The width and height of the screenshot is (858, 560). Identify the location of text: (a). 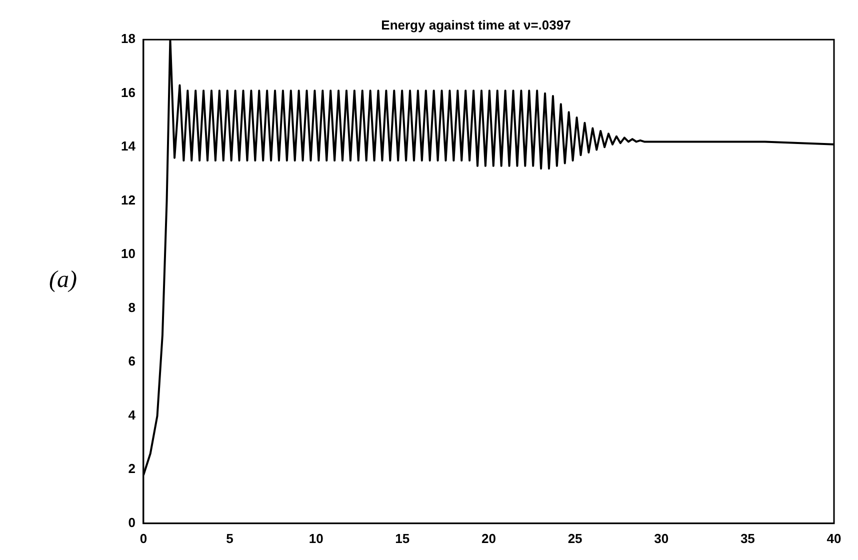
(63, 280).